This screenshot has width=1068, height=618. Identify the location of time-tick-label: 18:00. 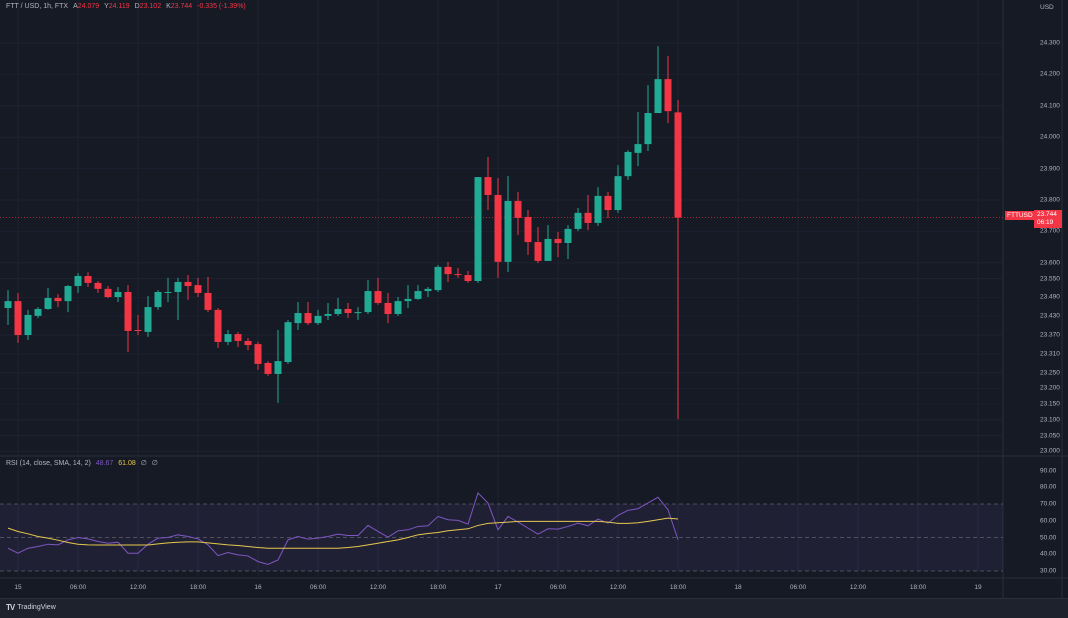
(918, 587).